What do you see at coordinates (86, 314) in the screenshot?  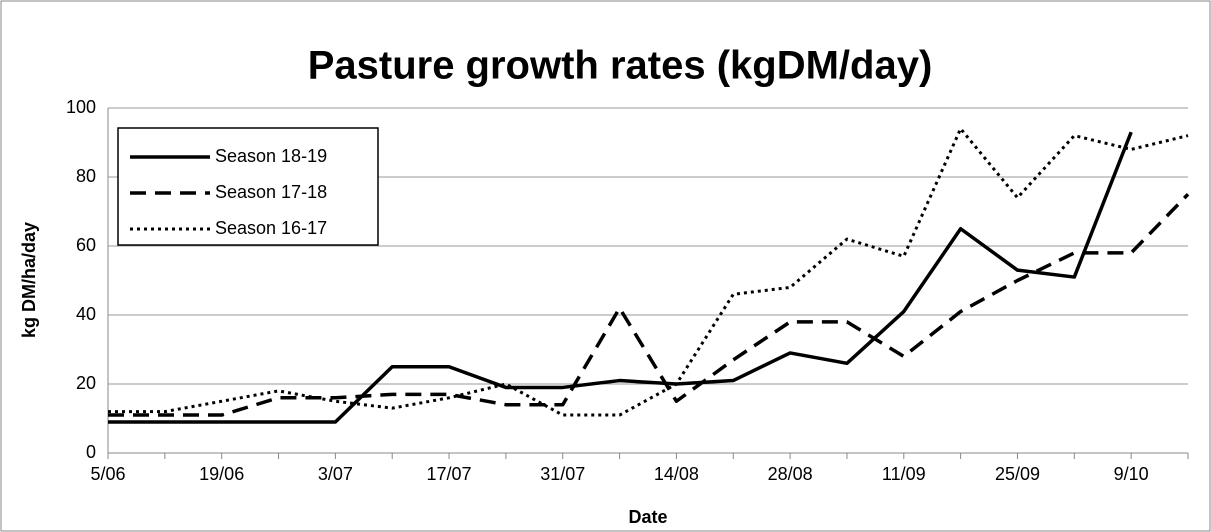 I see `y-tick-label: 40` at bounding box center [86, 314].